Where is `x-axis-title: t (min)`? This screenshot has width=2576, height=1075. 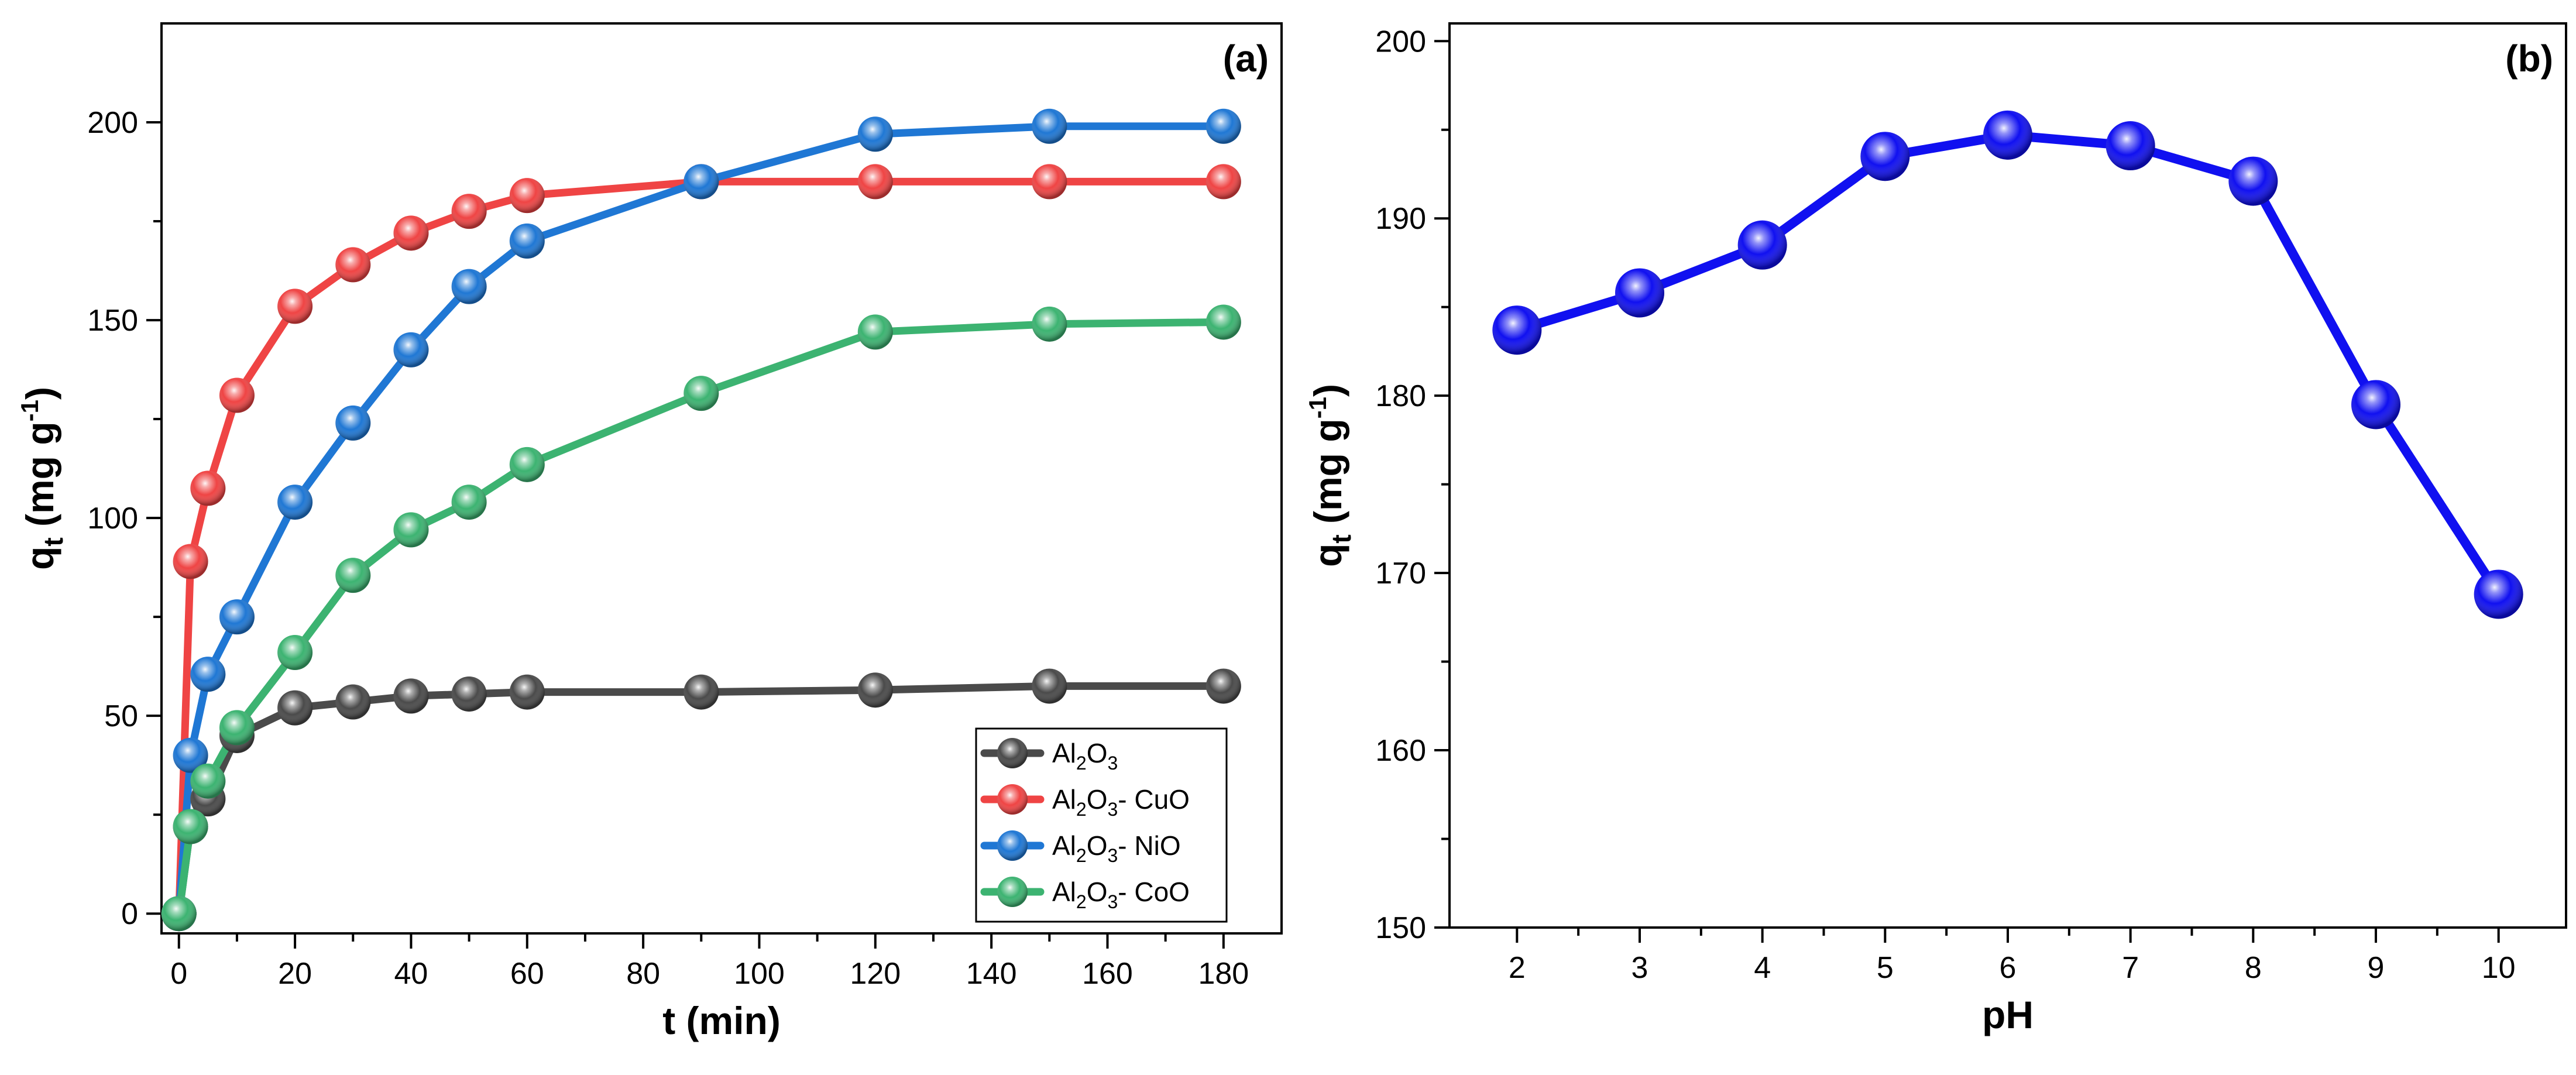
x-axis-title: t (min) is located at coordinates (721, 1020).